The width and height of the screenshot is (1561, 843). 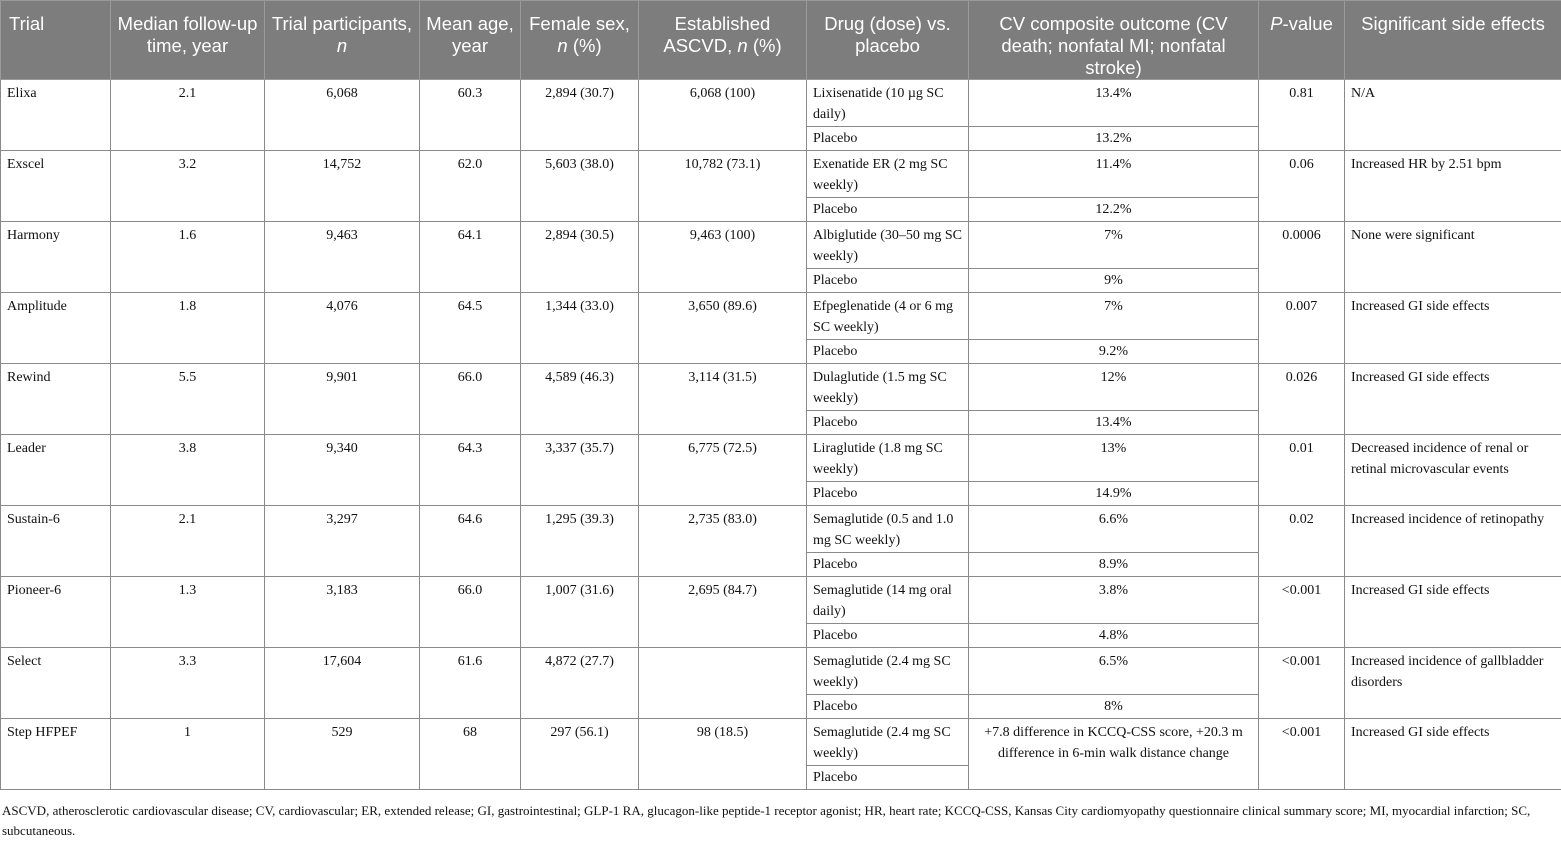 What do you see at coordinates (764, 45) in the screenshot?
I see `header-ascvd-pct: (%)` at bounding box center [764, 45].